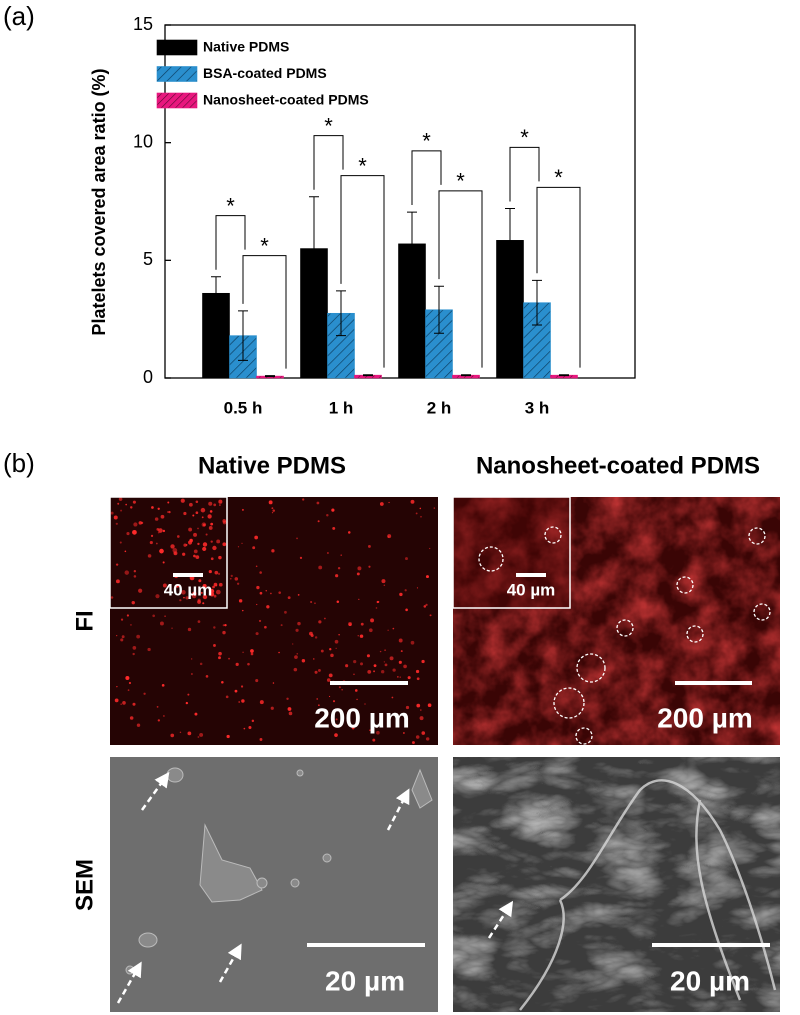 This screenshot has width=800, height=1015. What do you see at coordinates (84, 885) in the screenshot?
I see `row-label: SEM` at bounding box center [84, 885].